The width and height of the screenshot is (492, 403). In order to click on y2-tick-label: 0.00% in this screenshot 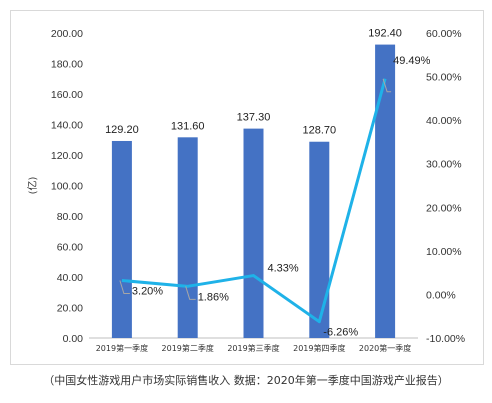, I will do `click(441, 295)`.